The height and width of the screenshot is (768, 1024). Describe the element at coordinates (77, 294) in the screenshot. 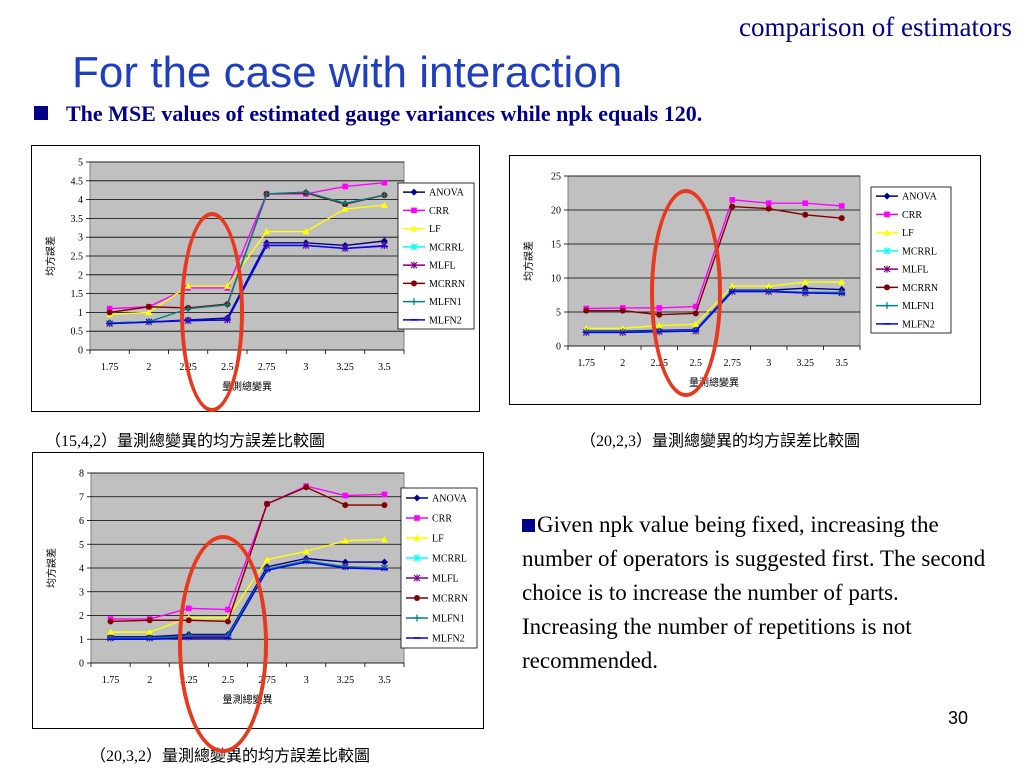

I see `y-tick-label: 1.5` at that location.